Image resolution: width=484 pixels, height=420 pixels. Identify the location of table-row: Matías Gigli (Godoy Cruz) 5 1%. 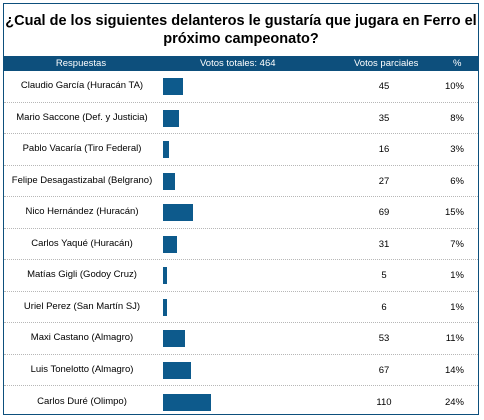
(241, 276).